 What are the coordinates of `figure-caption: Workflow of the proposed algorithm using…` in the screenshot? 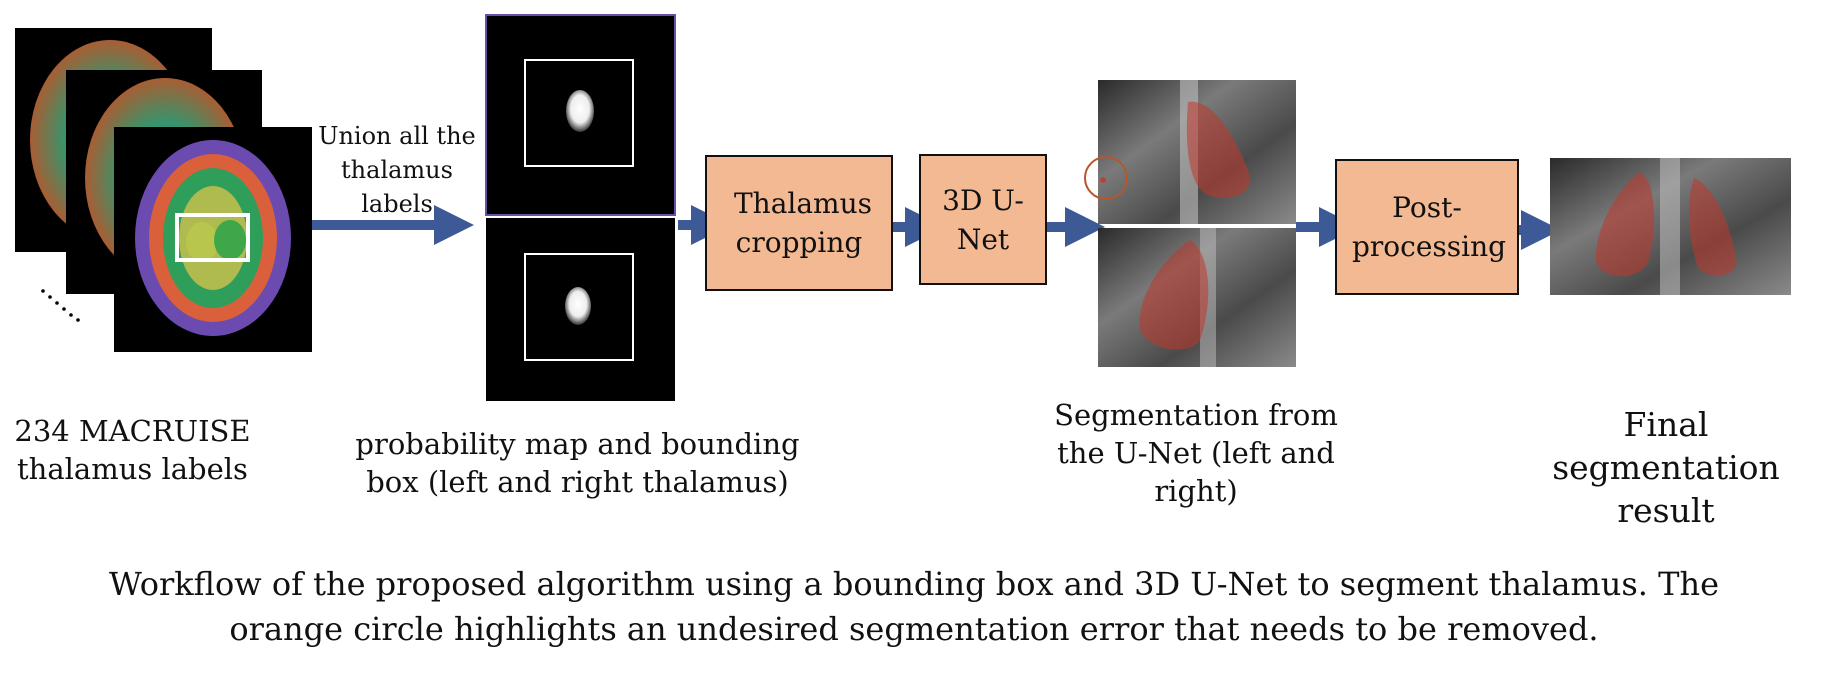 It's located at (914, 606).